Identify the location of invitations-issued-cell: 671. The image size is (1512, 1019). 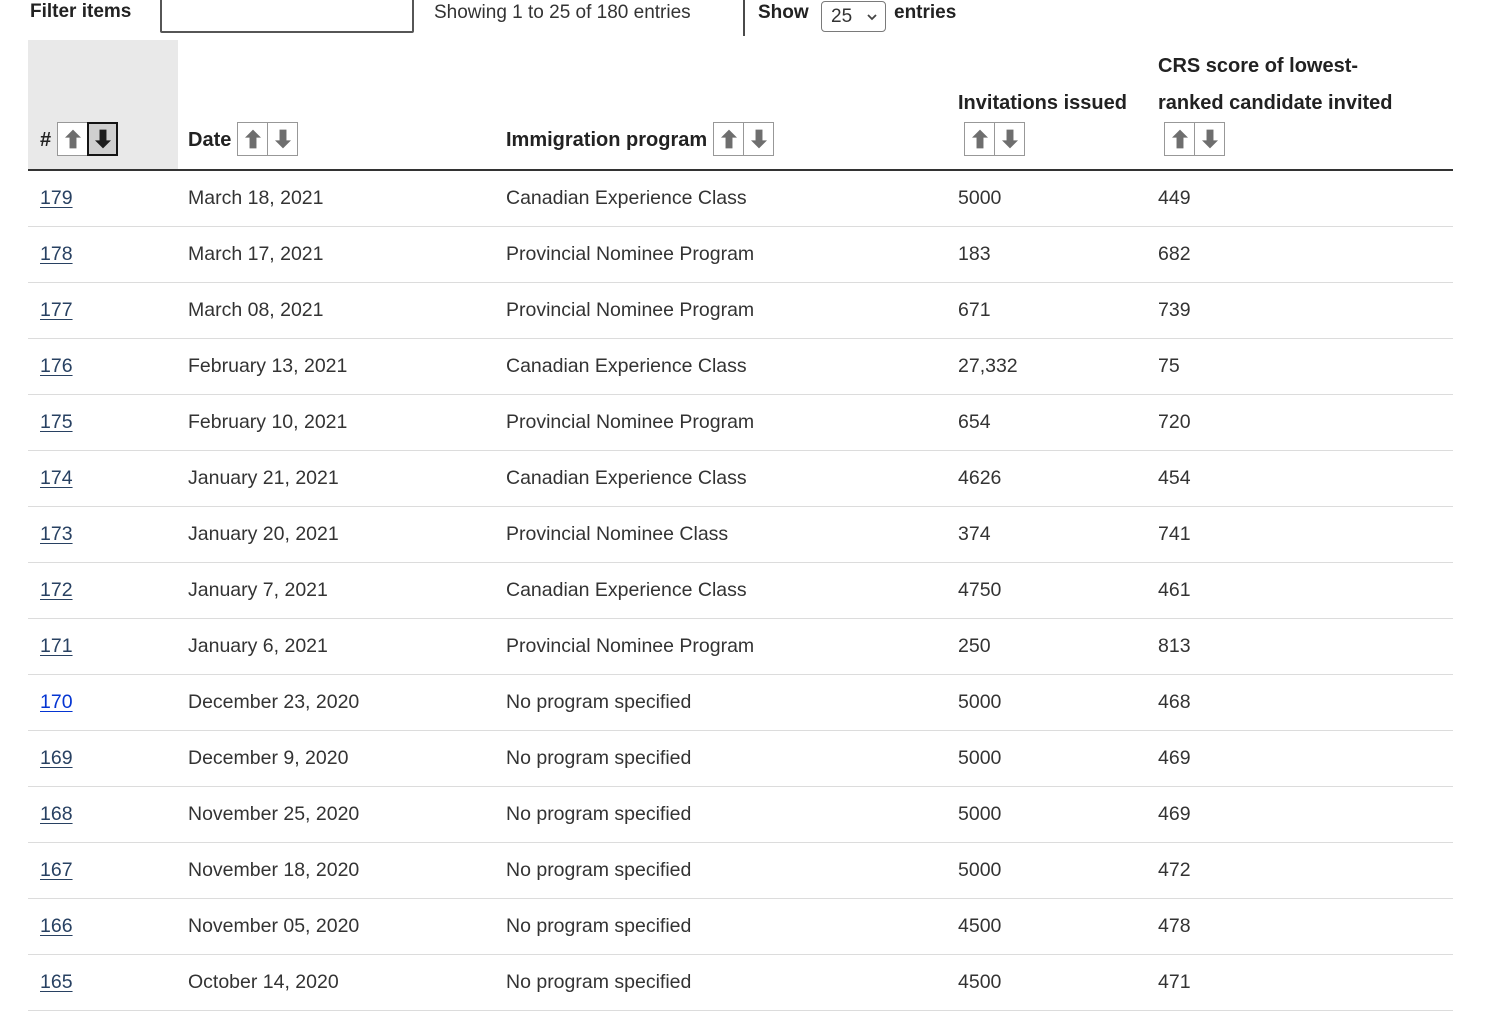
(1048, 310).